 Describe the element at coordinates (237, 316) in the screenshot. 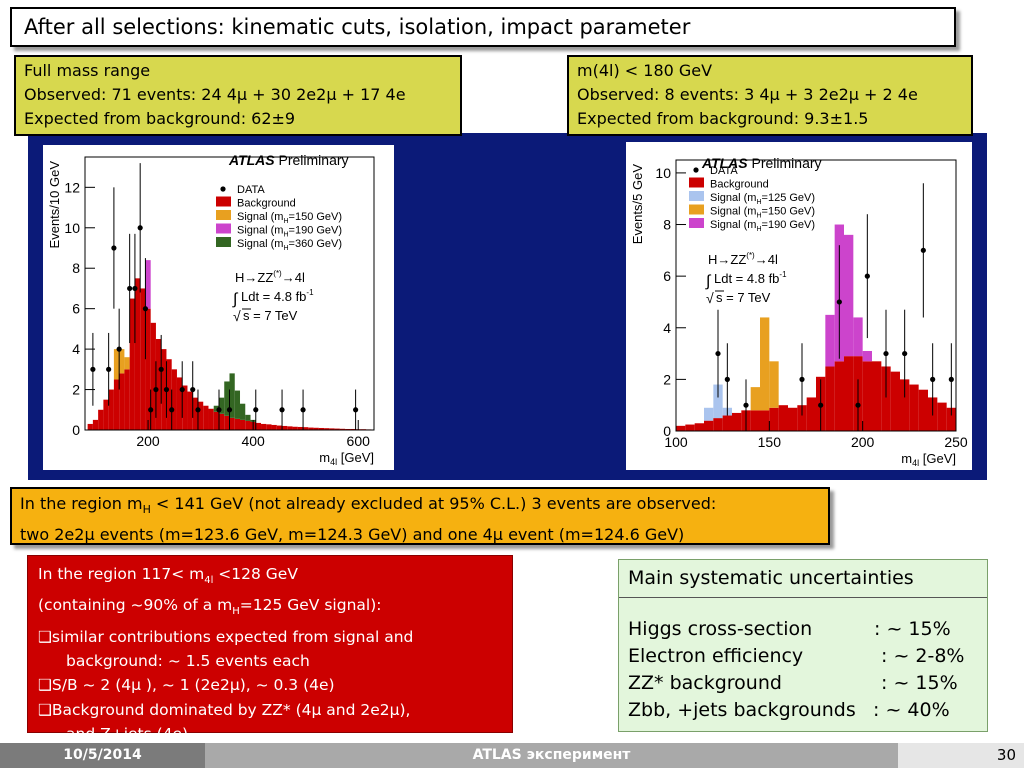

I see `sqrt-sign: √` at that location.